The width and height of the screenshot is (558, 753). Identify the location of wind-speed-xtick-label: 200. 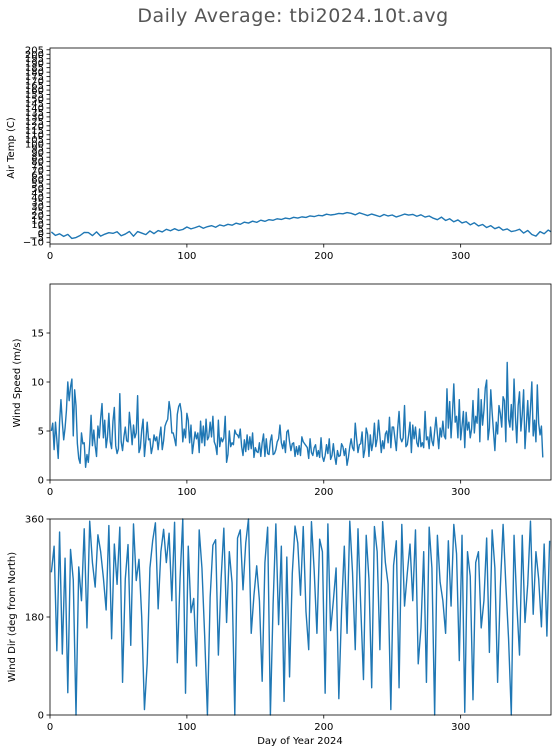
(323, 492).